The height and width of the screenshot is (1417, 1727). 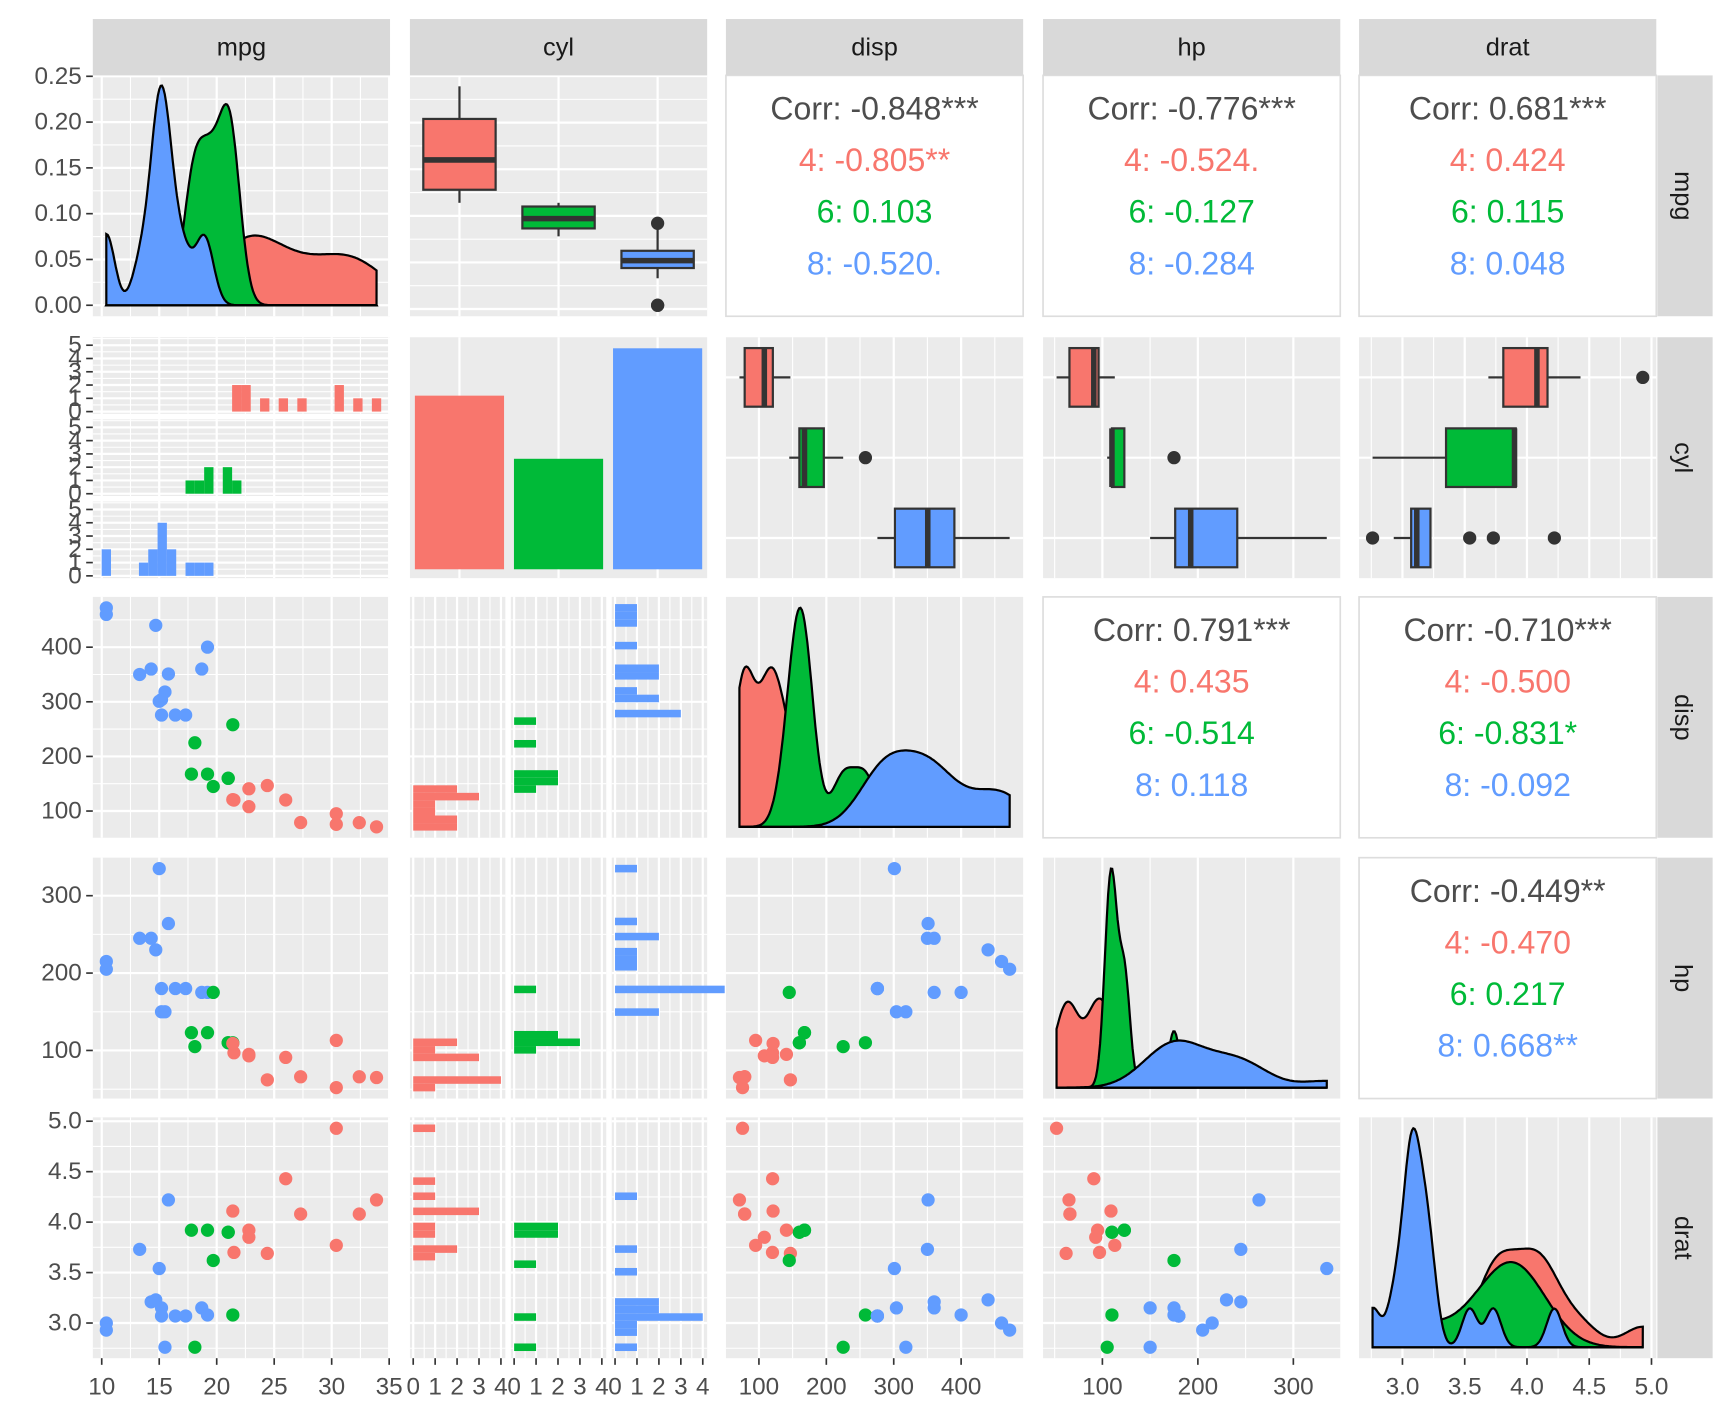 I want to click on bar, so click(x=658, y=459).